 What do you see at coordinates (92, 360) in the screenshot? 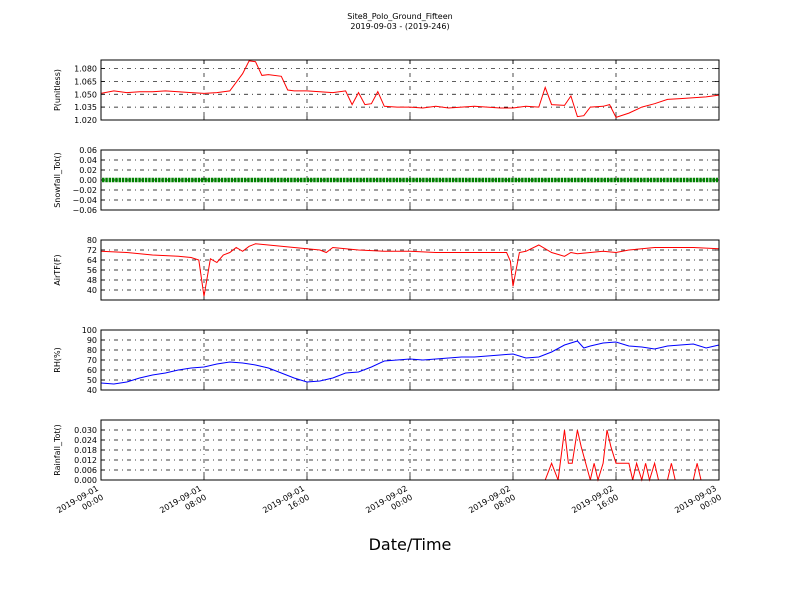
I see `y-tick-label: 70` at bounding box center [92, 360].